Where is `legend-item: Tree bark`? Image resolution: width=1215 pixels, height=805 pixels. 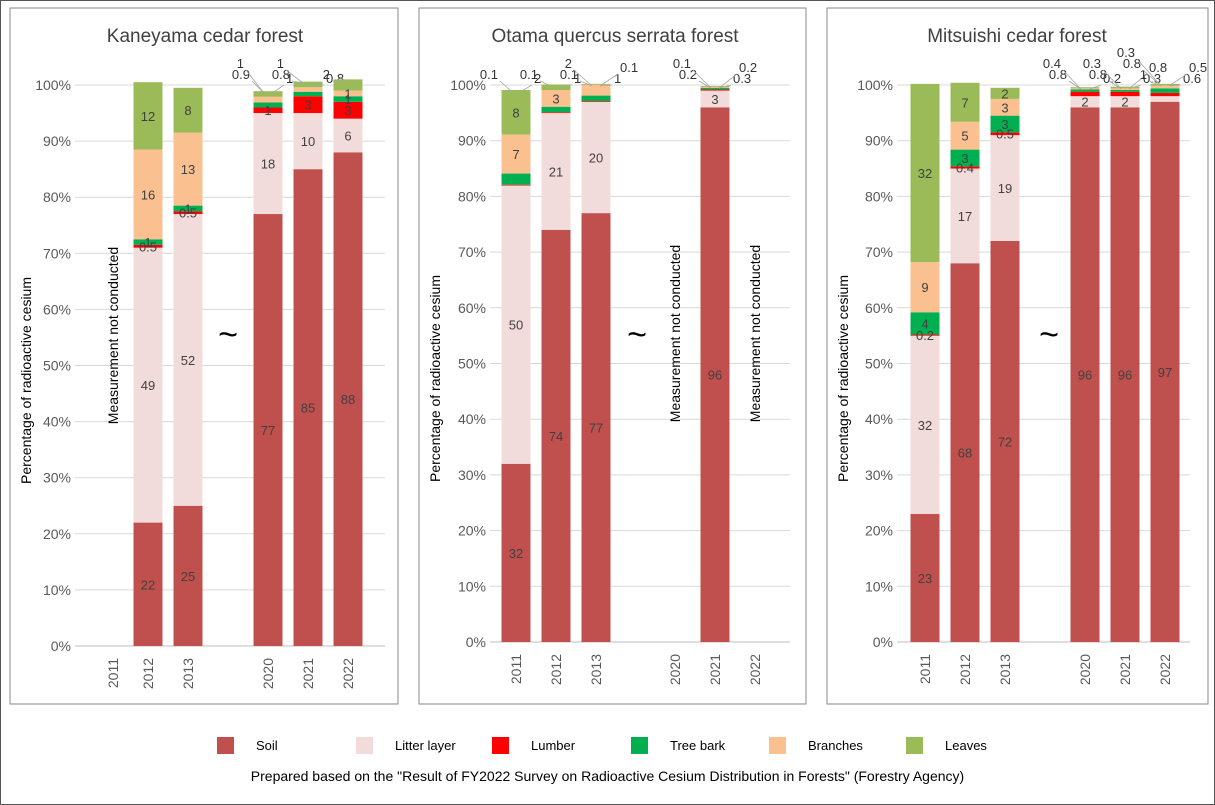 legend-item: Tree bark is located at coordinates (678, 745).